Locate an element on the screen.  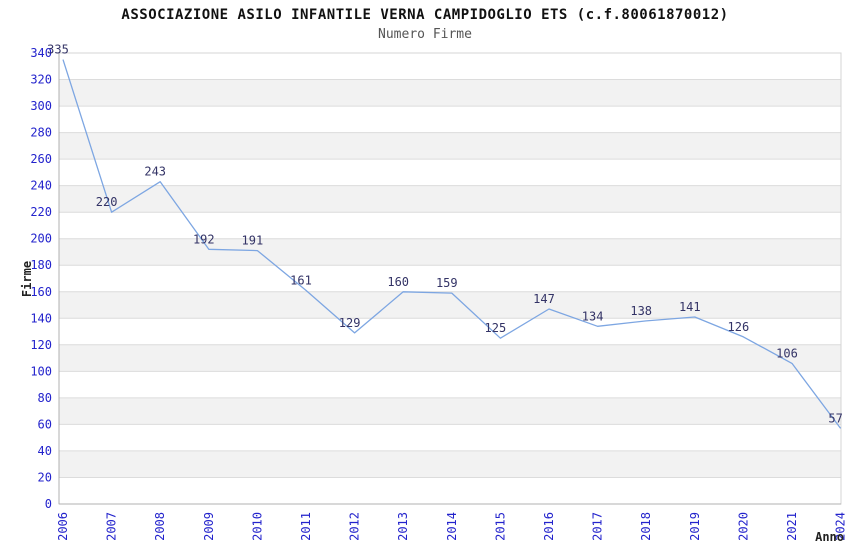
y-tick-label: 180 is located at coordinates (41, 265).